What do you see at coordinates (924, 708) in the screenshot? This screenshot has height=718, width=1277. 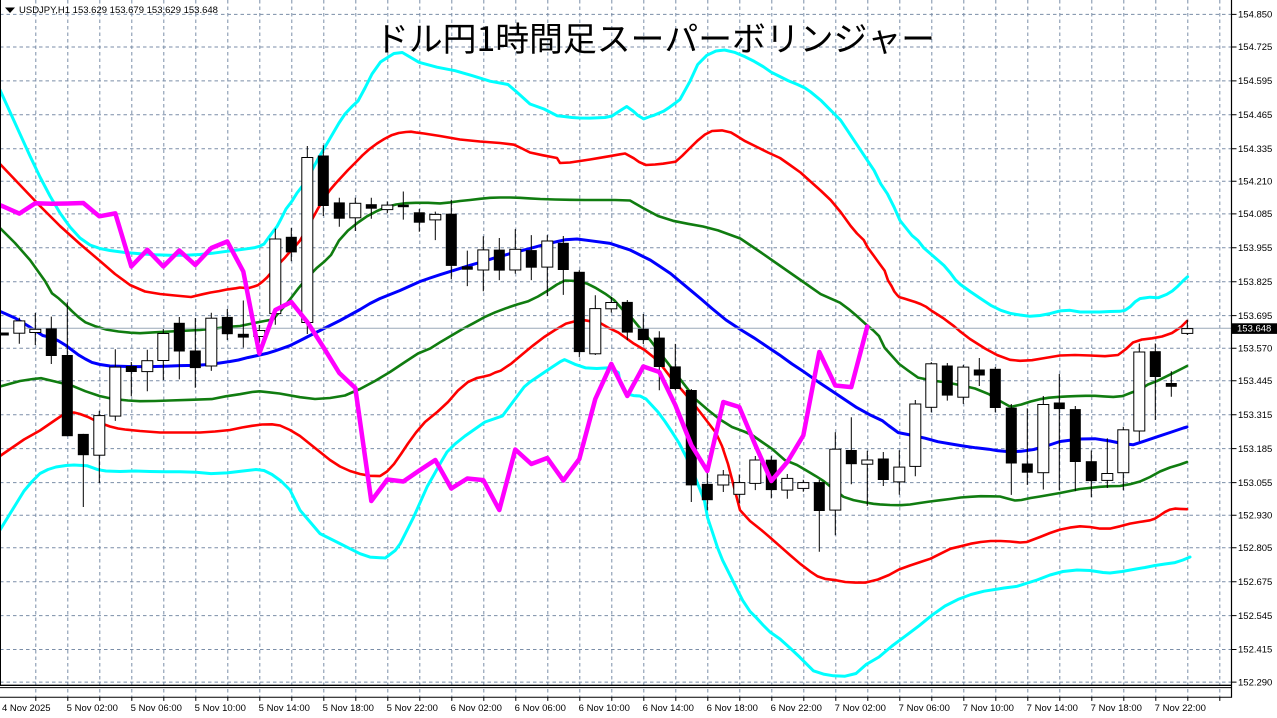 I see `svg-text: 7 Nov 06:00` at bounding box center [924, 708].